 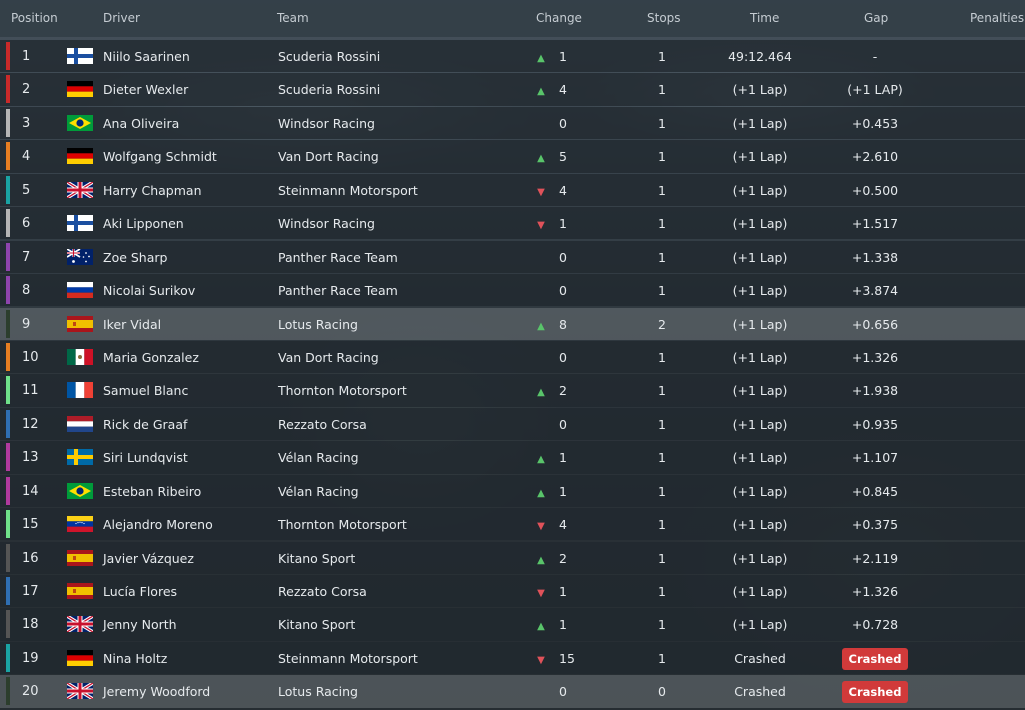 What do you see at coordinates (152, 491) in the screenshot?
I see `driver-name: Esteban Ribeiro` at bounding box center [152, 491].